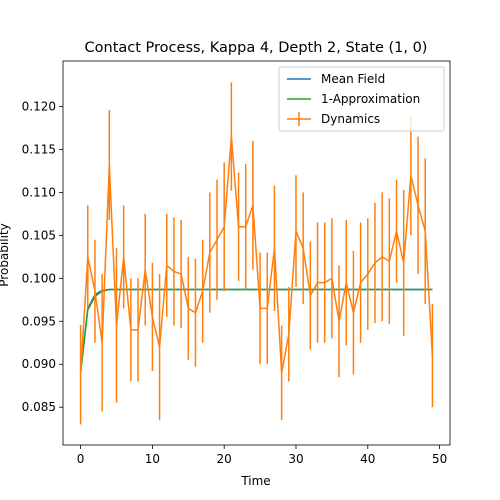 This screenshot has height=500, width=500. Describe the element at coordinates (255, 481) in the screenshot. I see `x-axis-label: Time` at that location.